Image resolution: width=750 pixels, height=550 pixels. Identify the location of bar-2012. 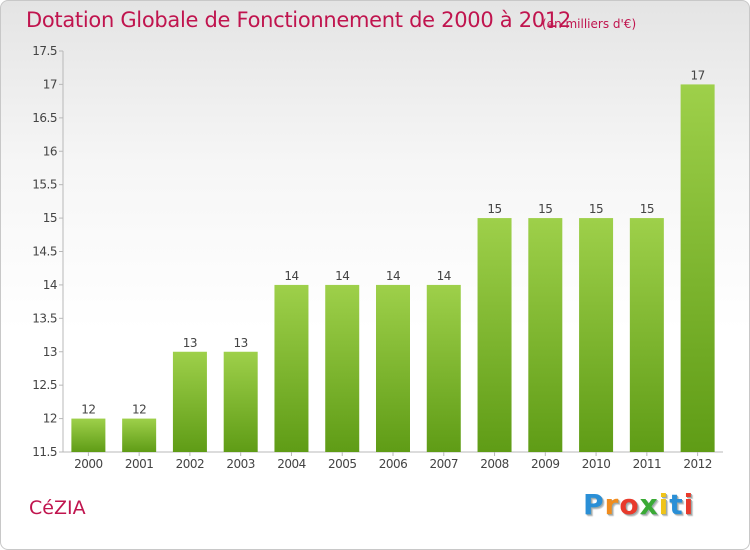
(697, 268).